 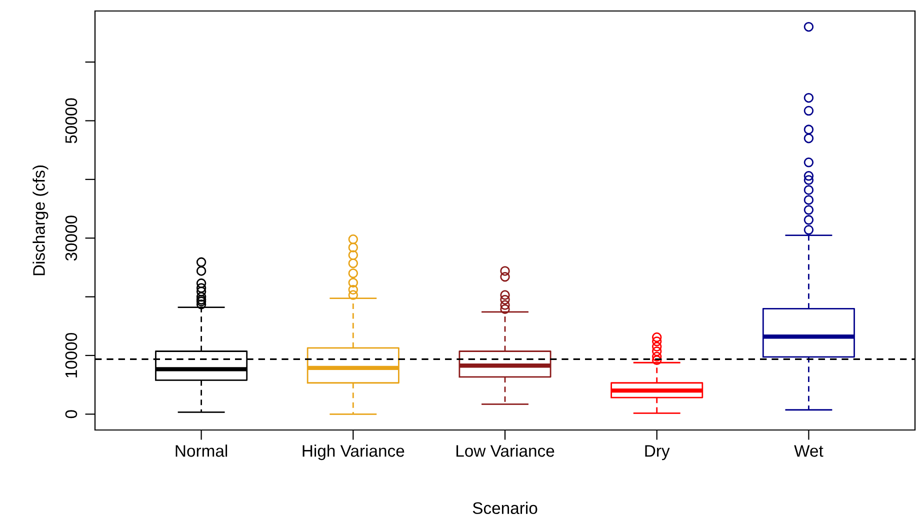 What do you see at coordinates (657, 452) in the screenshot?
I see `x-tick-label: Dry` at bounding box center [657, 452].